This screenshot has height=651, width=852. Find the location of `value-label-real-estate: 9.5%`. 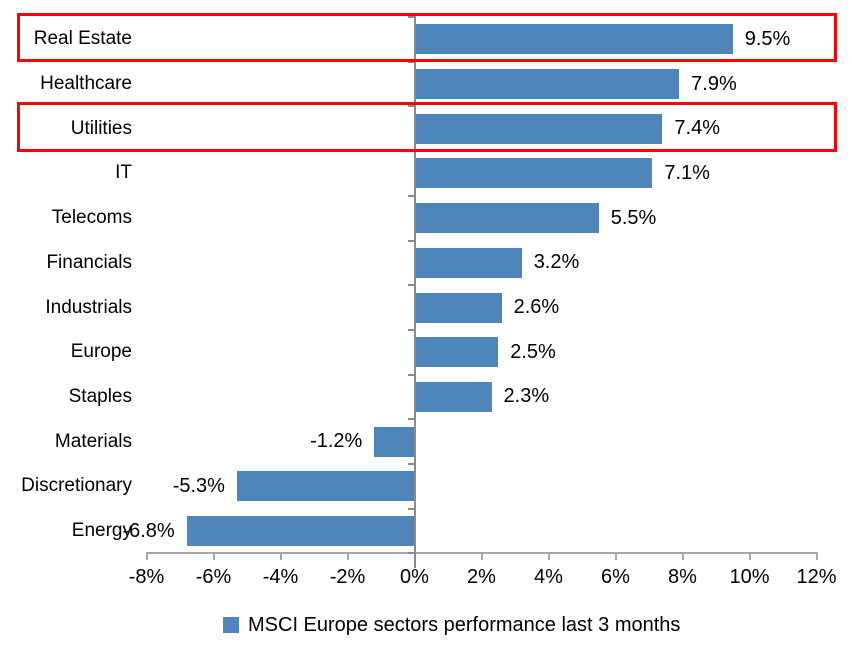

value-label-real-estate: 9.5% is located at coordinates (767, 38).